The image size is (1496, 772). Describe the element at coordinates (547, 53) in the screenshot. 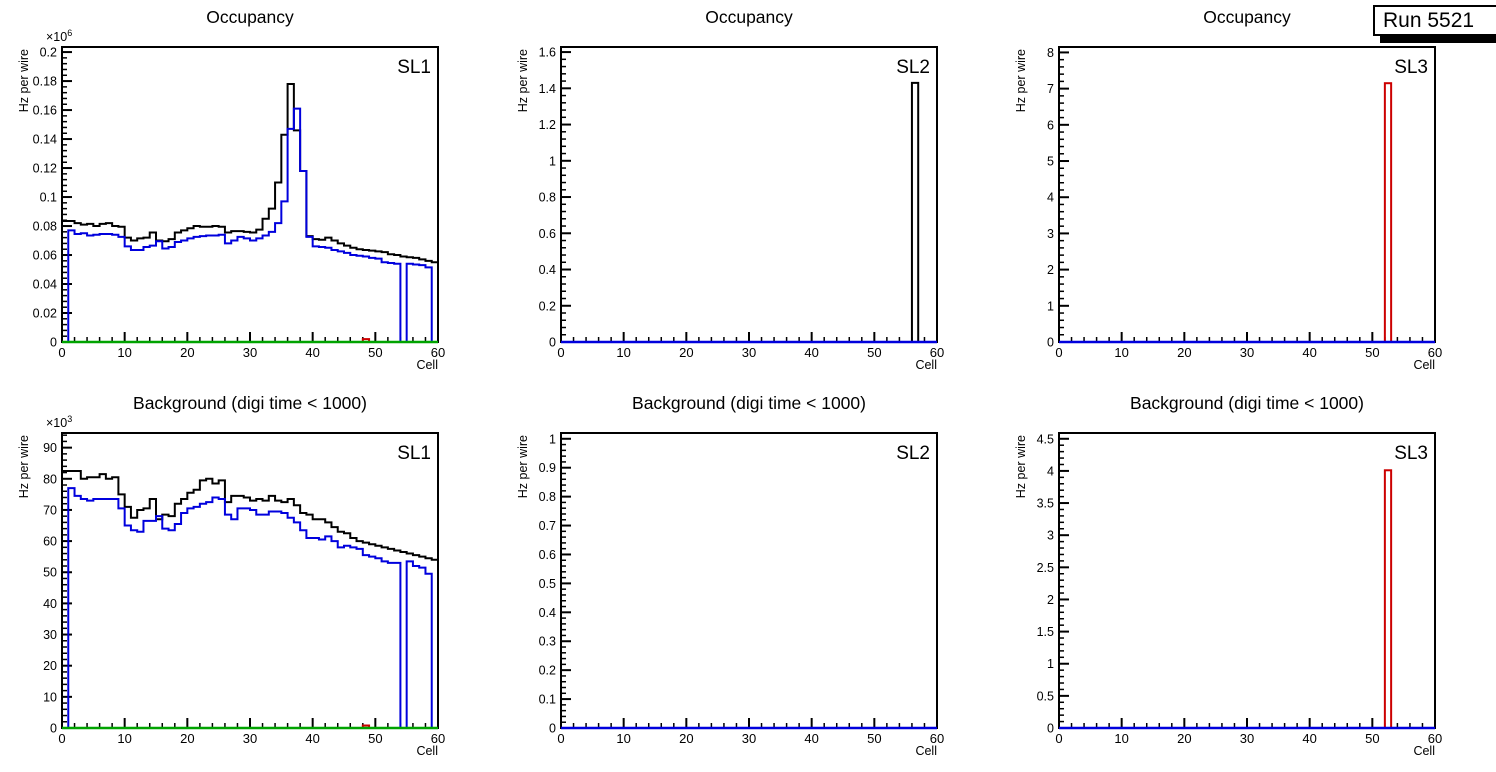

I see `y-tick-label: 1.6` at that location.